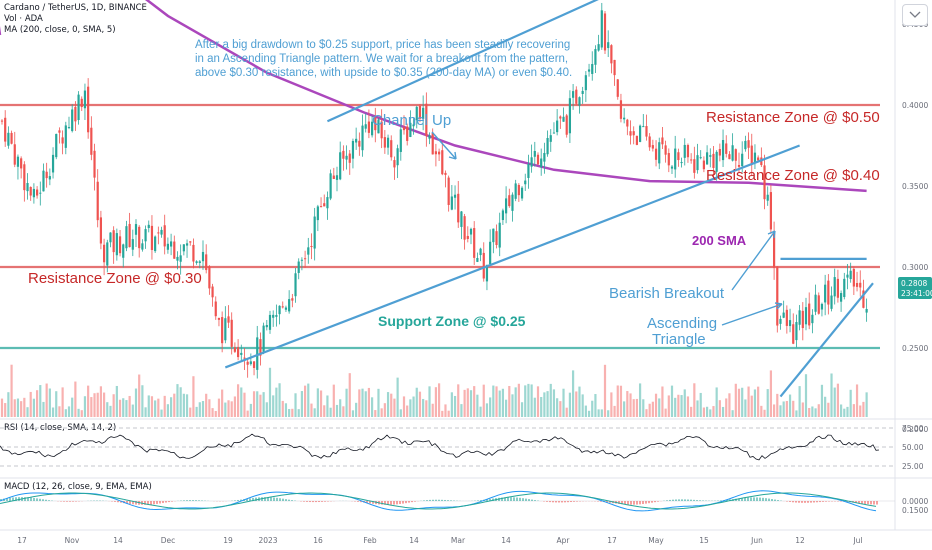 Image resolution: width=932 pixels, height=550 pixels. What do you see at coordinates (75, 8) in the screenshot?
I see `symbol-title: Cardano / TetherUS, 1D, BINANCE` at bounding box center [75, 8].